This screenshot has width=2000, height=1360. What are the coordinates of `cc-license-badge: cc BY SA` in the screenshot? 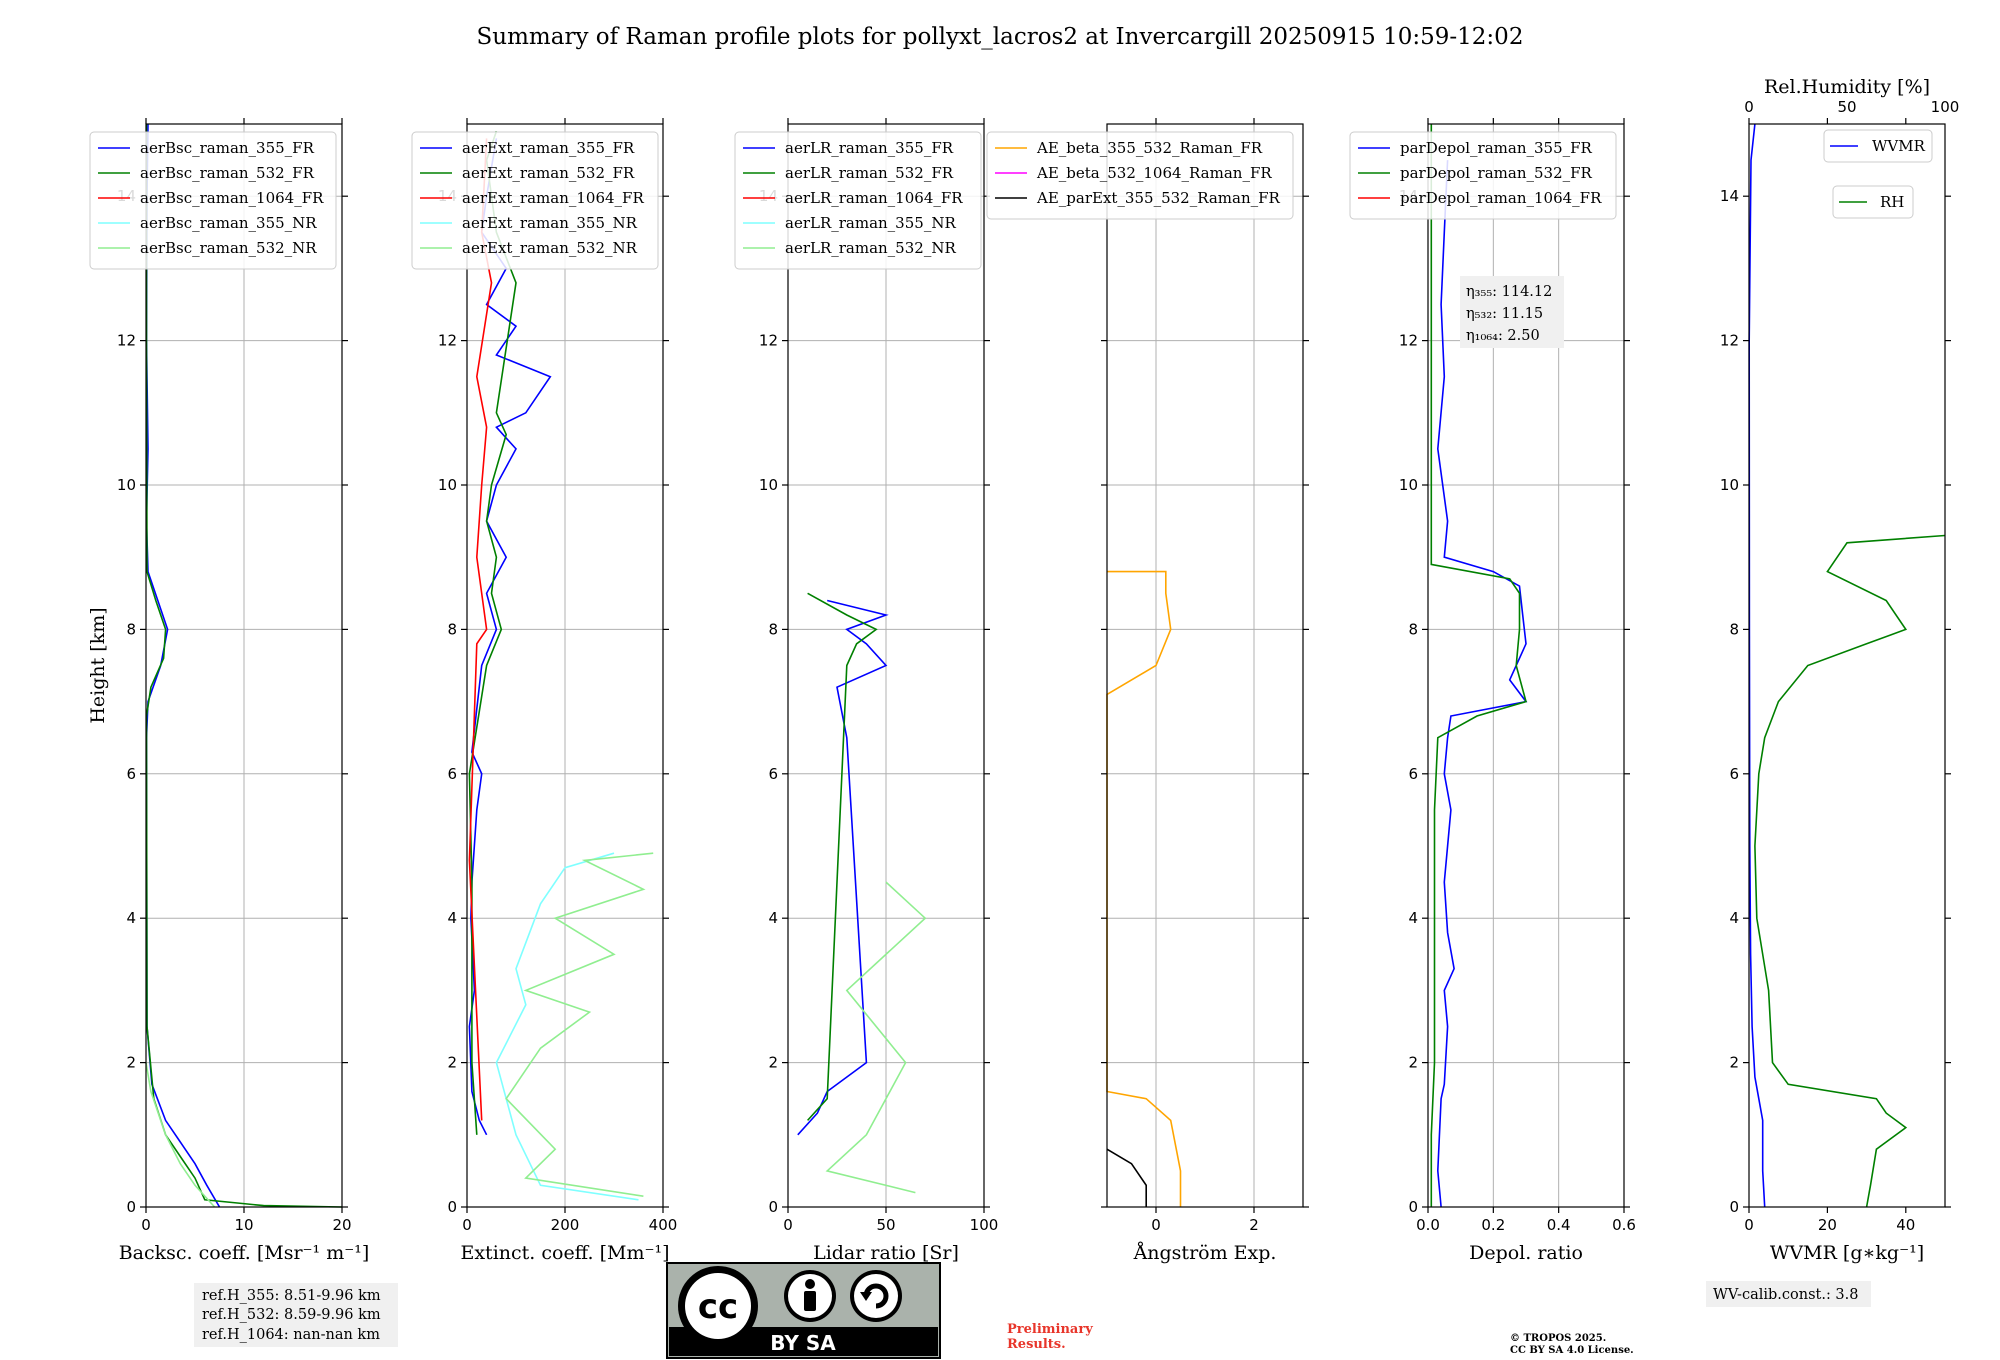 It's located at (803, 1310).